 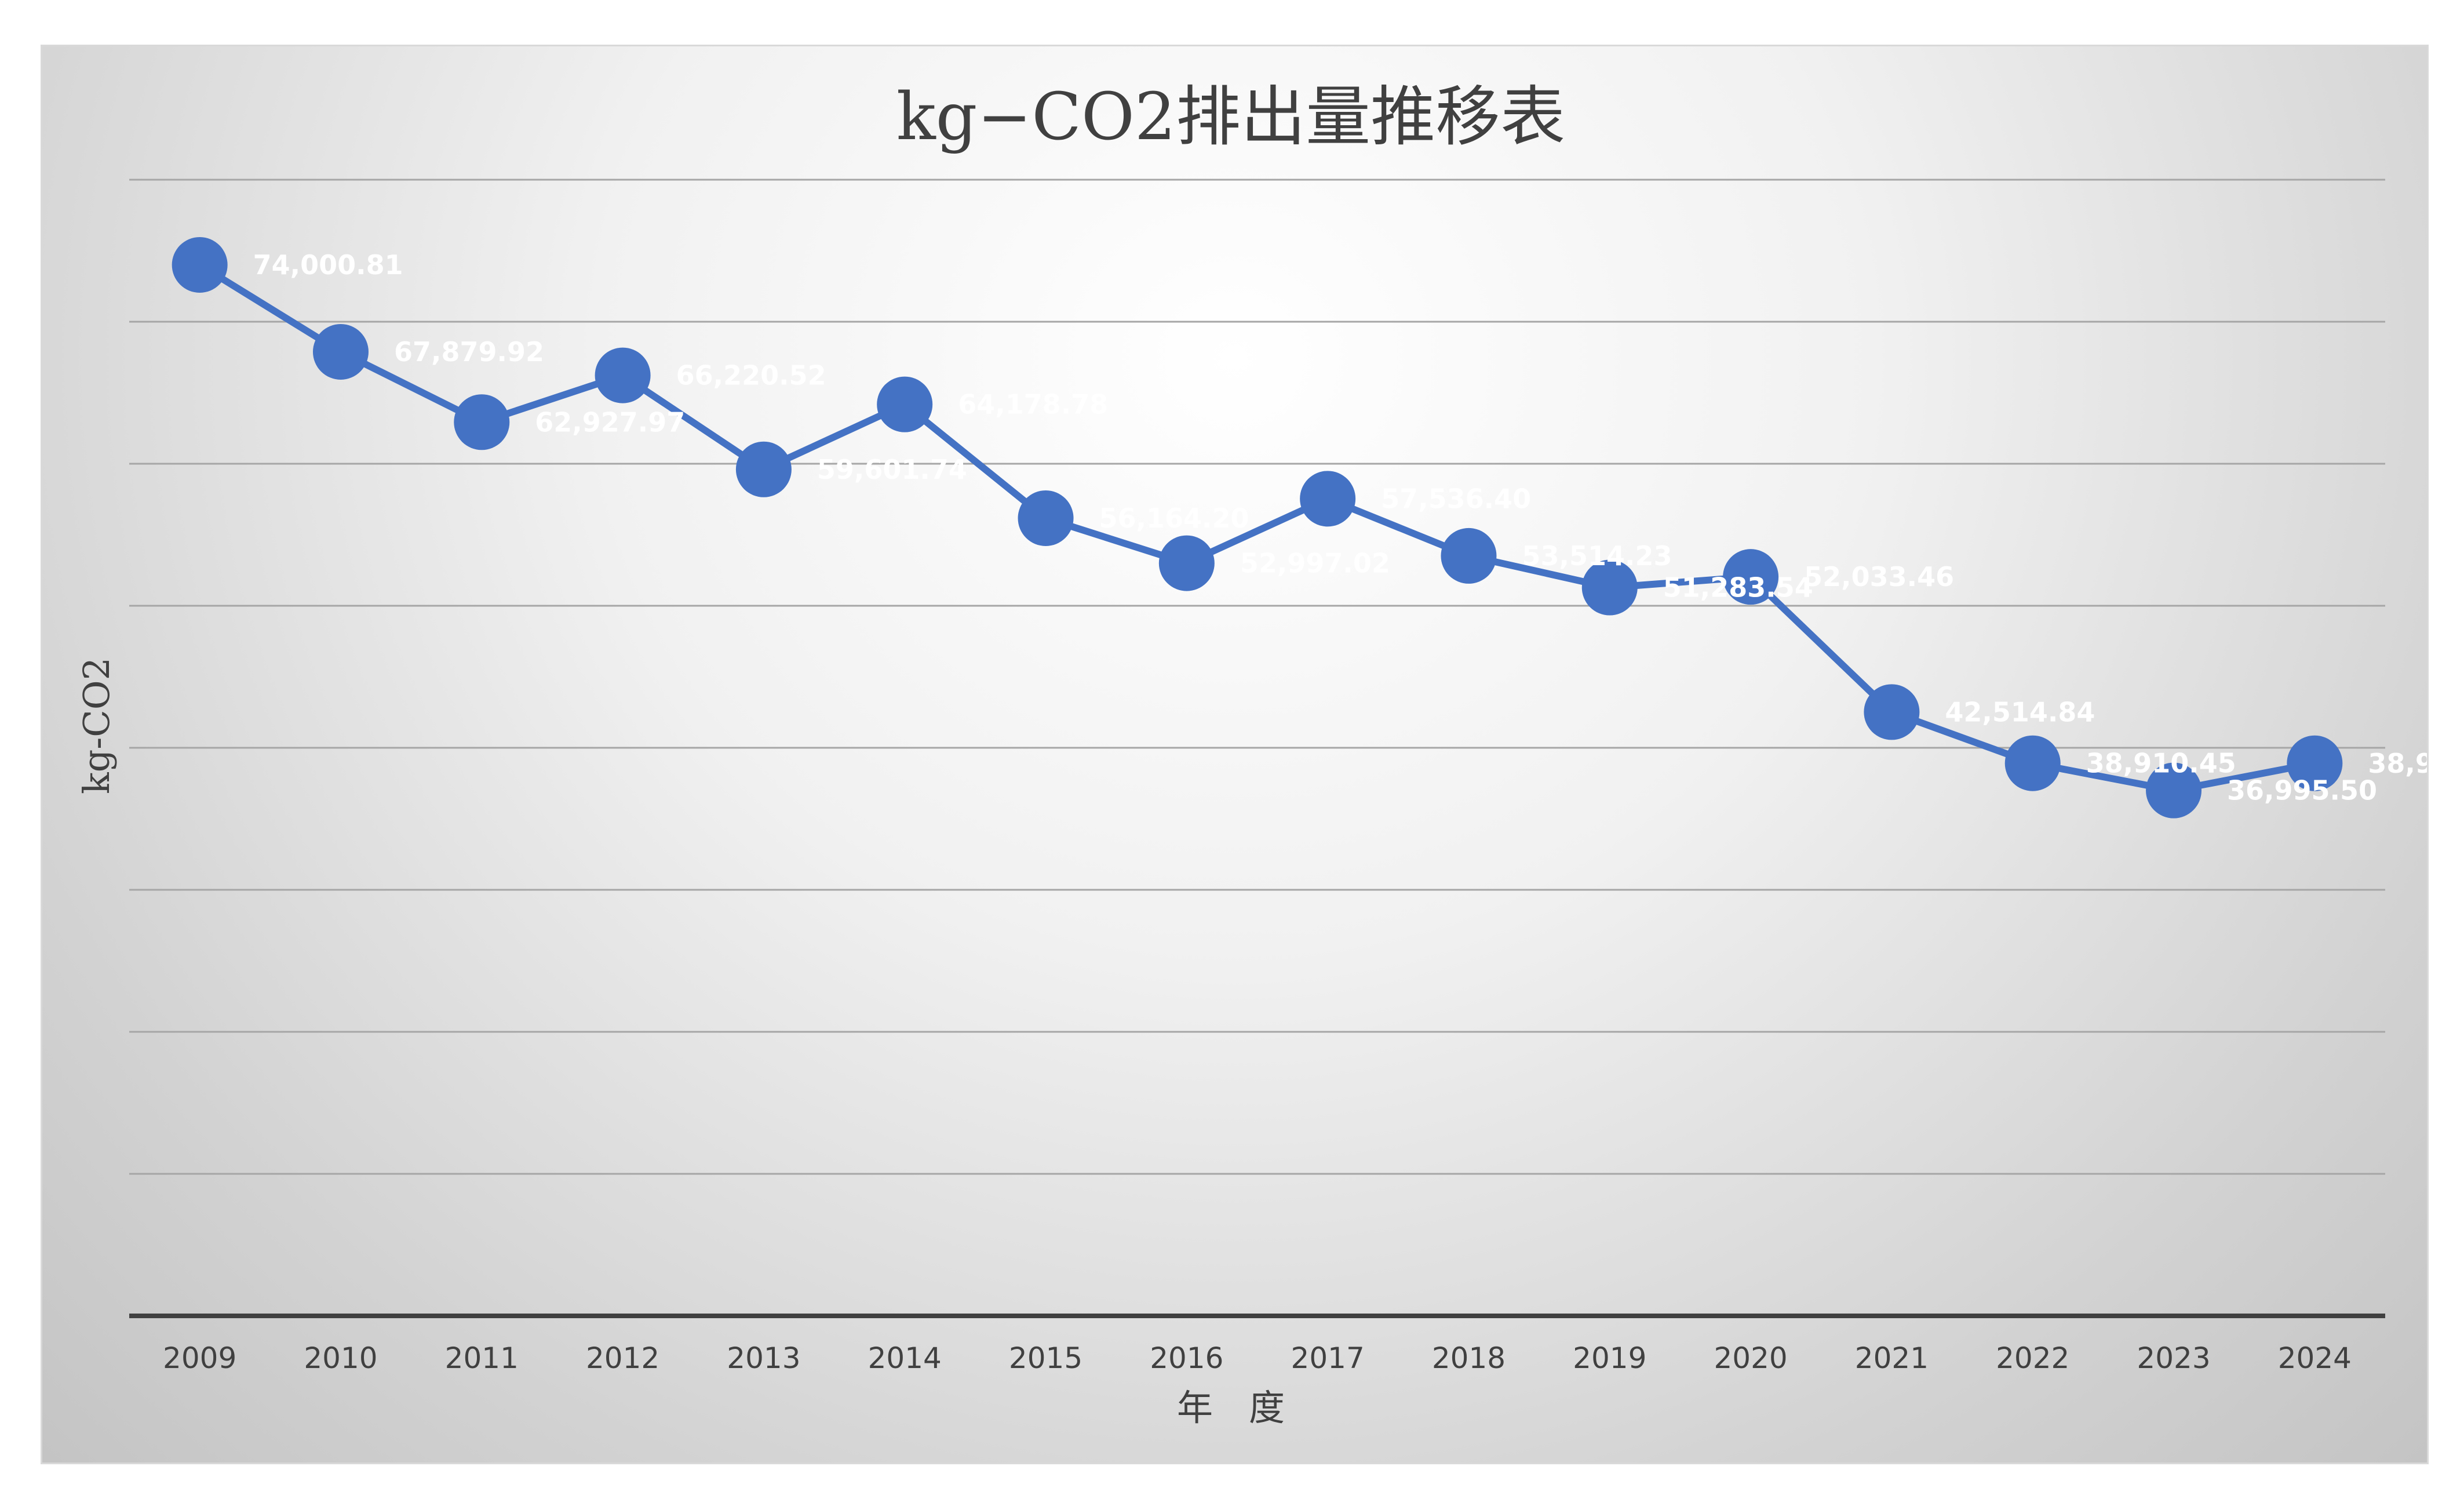 What do you see at coordinates (1597, 556) in the screenshot?
I see `data-label: 53,514.23` at bounding box center [1597, 556].